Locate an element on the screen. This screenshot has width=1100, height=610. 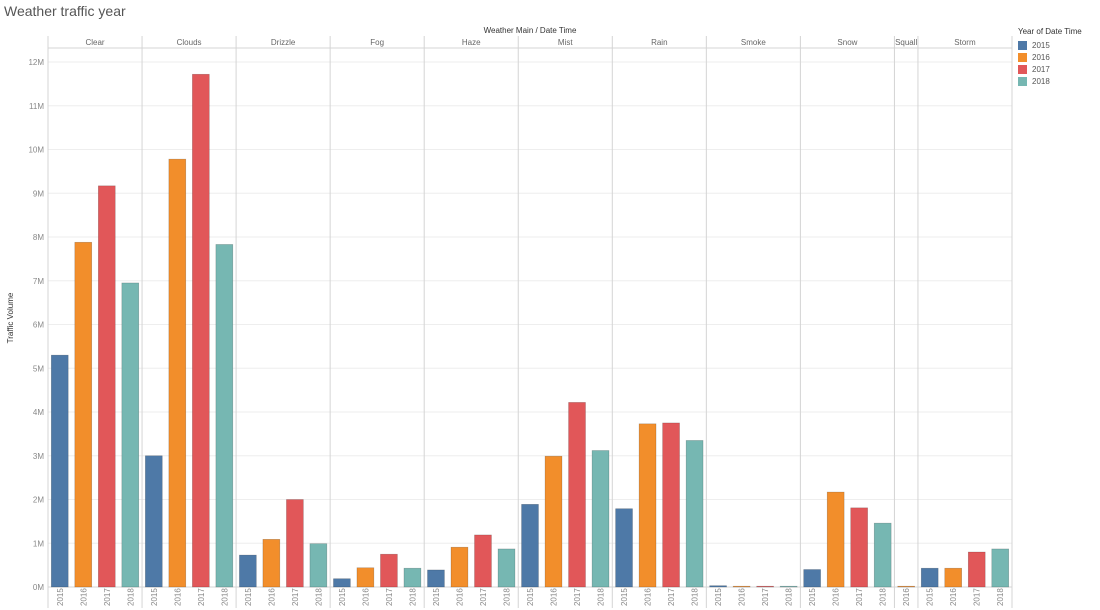
y-tick-label: 6M is located at coordinates (38, 325).